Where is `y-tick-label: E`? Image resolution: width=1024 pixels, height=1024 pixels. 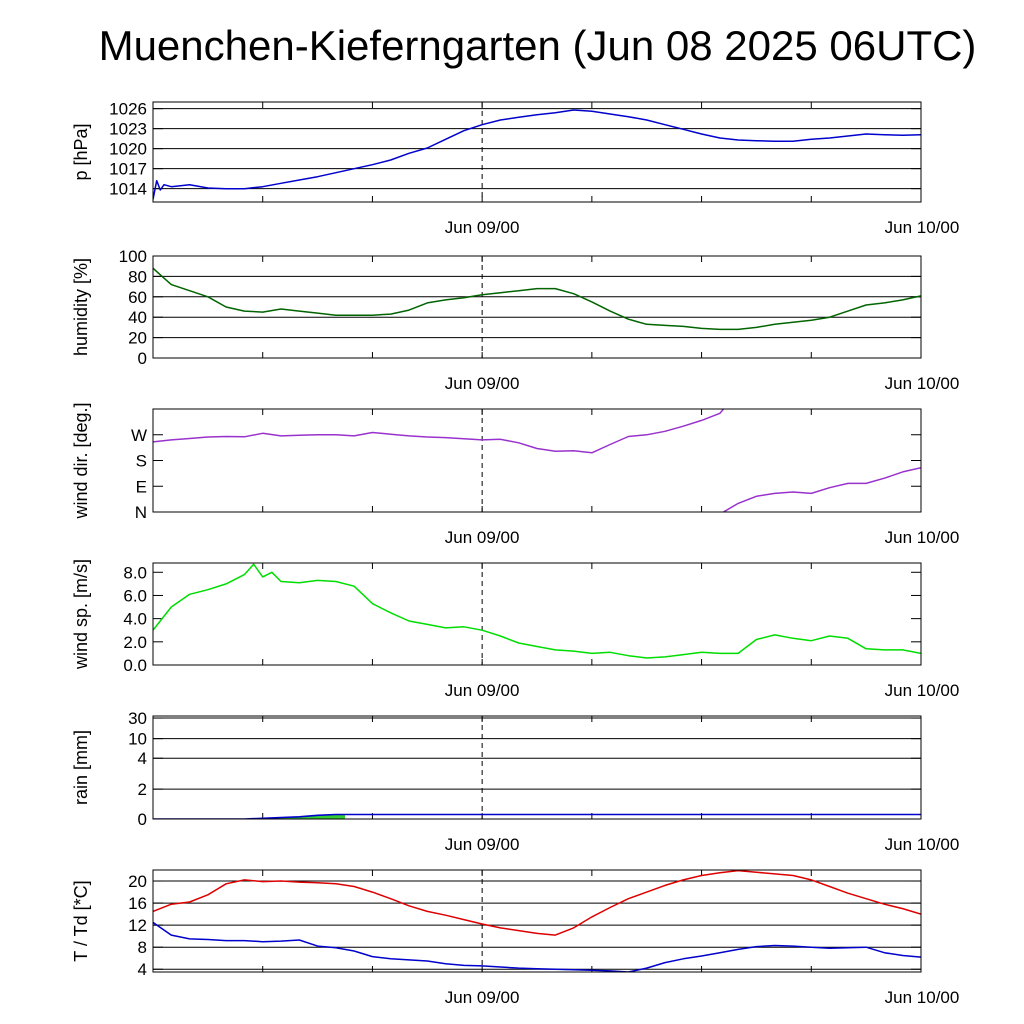 y-tick-label: E is located at coordinates (141, 486).